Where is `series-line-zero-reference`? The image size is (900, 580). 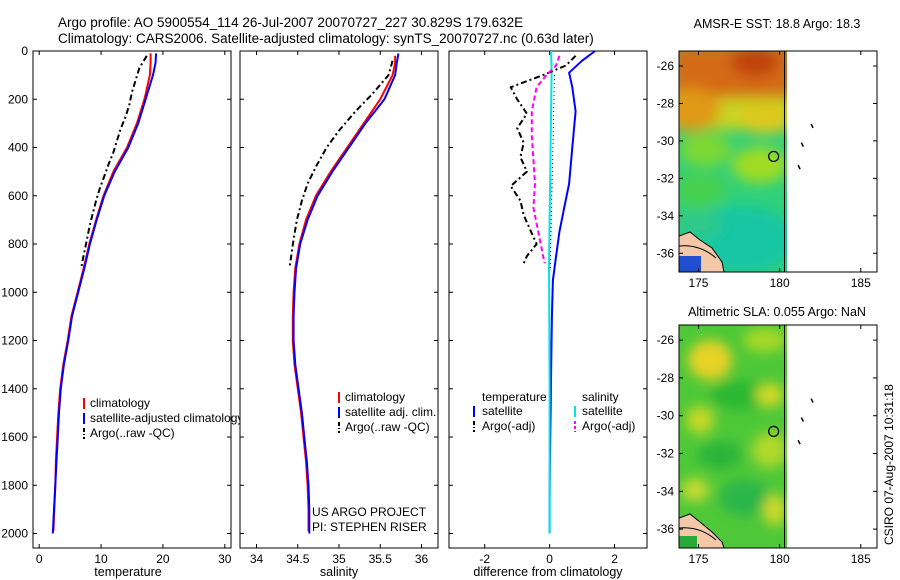 series-line-zero-reference is located at coordinates (552, 172).